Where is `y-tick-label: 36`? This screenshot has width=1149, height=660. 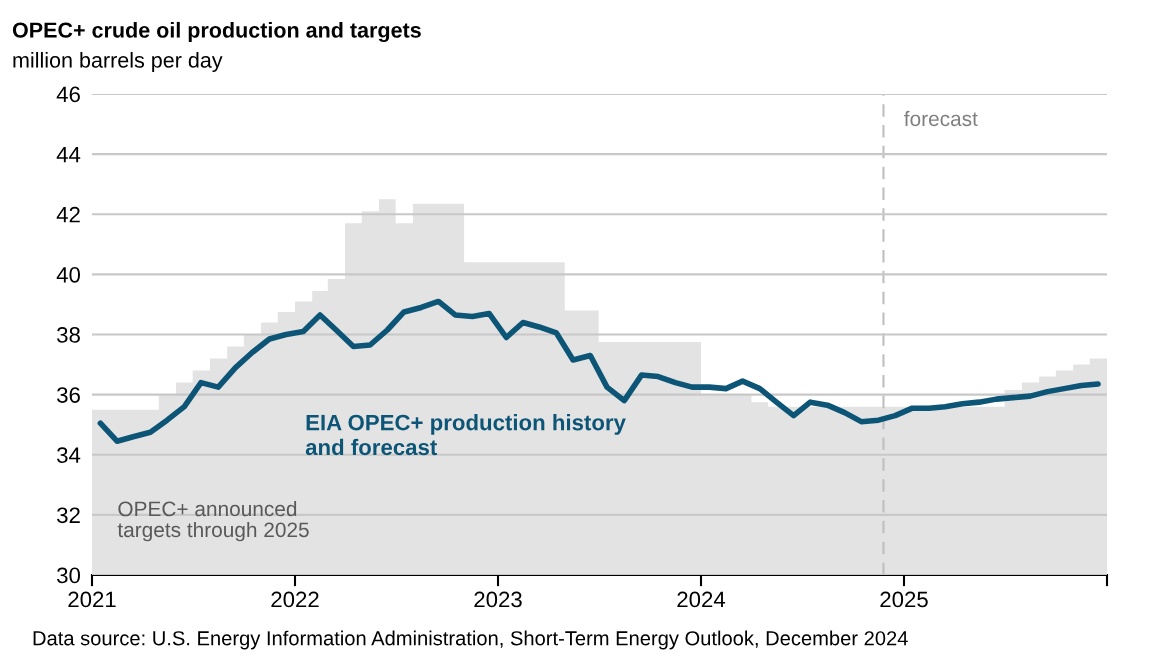
y-tick-label: 36 is located at coordinates (68, 395).